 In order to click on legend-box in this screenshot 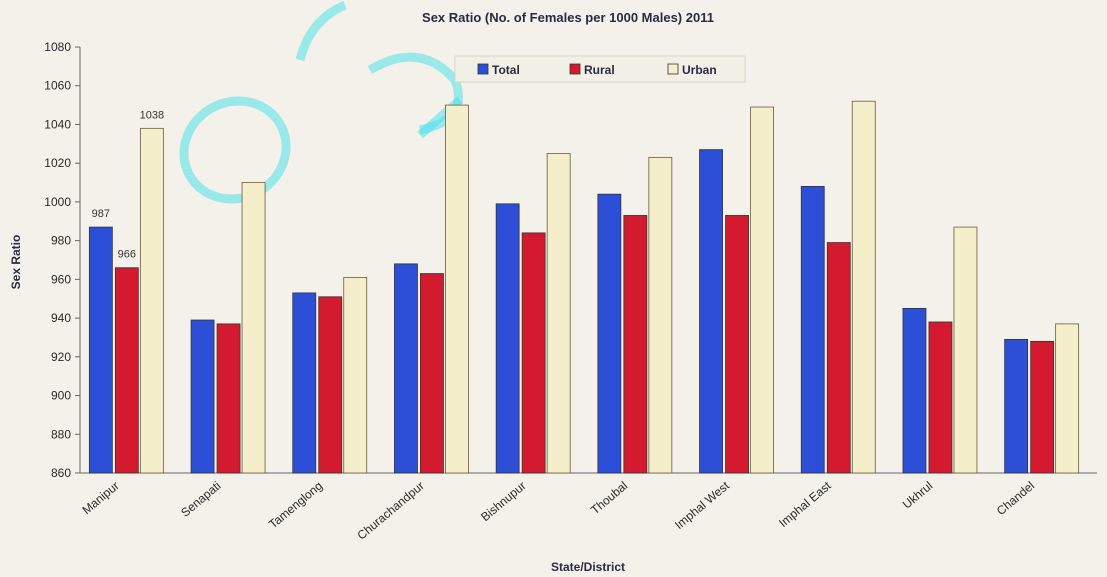, I will do `click(600, 69)`.